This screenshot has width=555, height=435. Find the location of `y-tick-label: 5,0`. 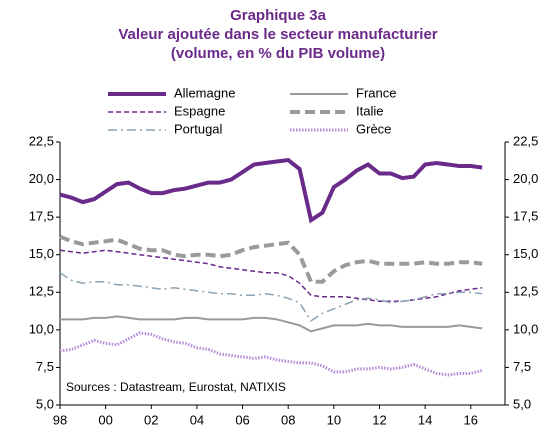

y-tick-label: 5,0 is located at coordinates (45, 403).